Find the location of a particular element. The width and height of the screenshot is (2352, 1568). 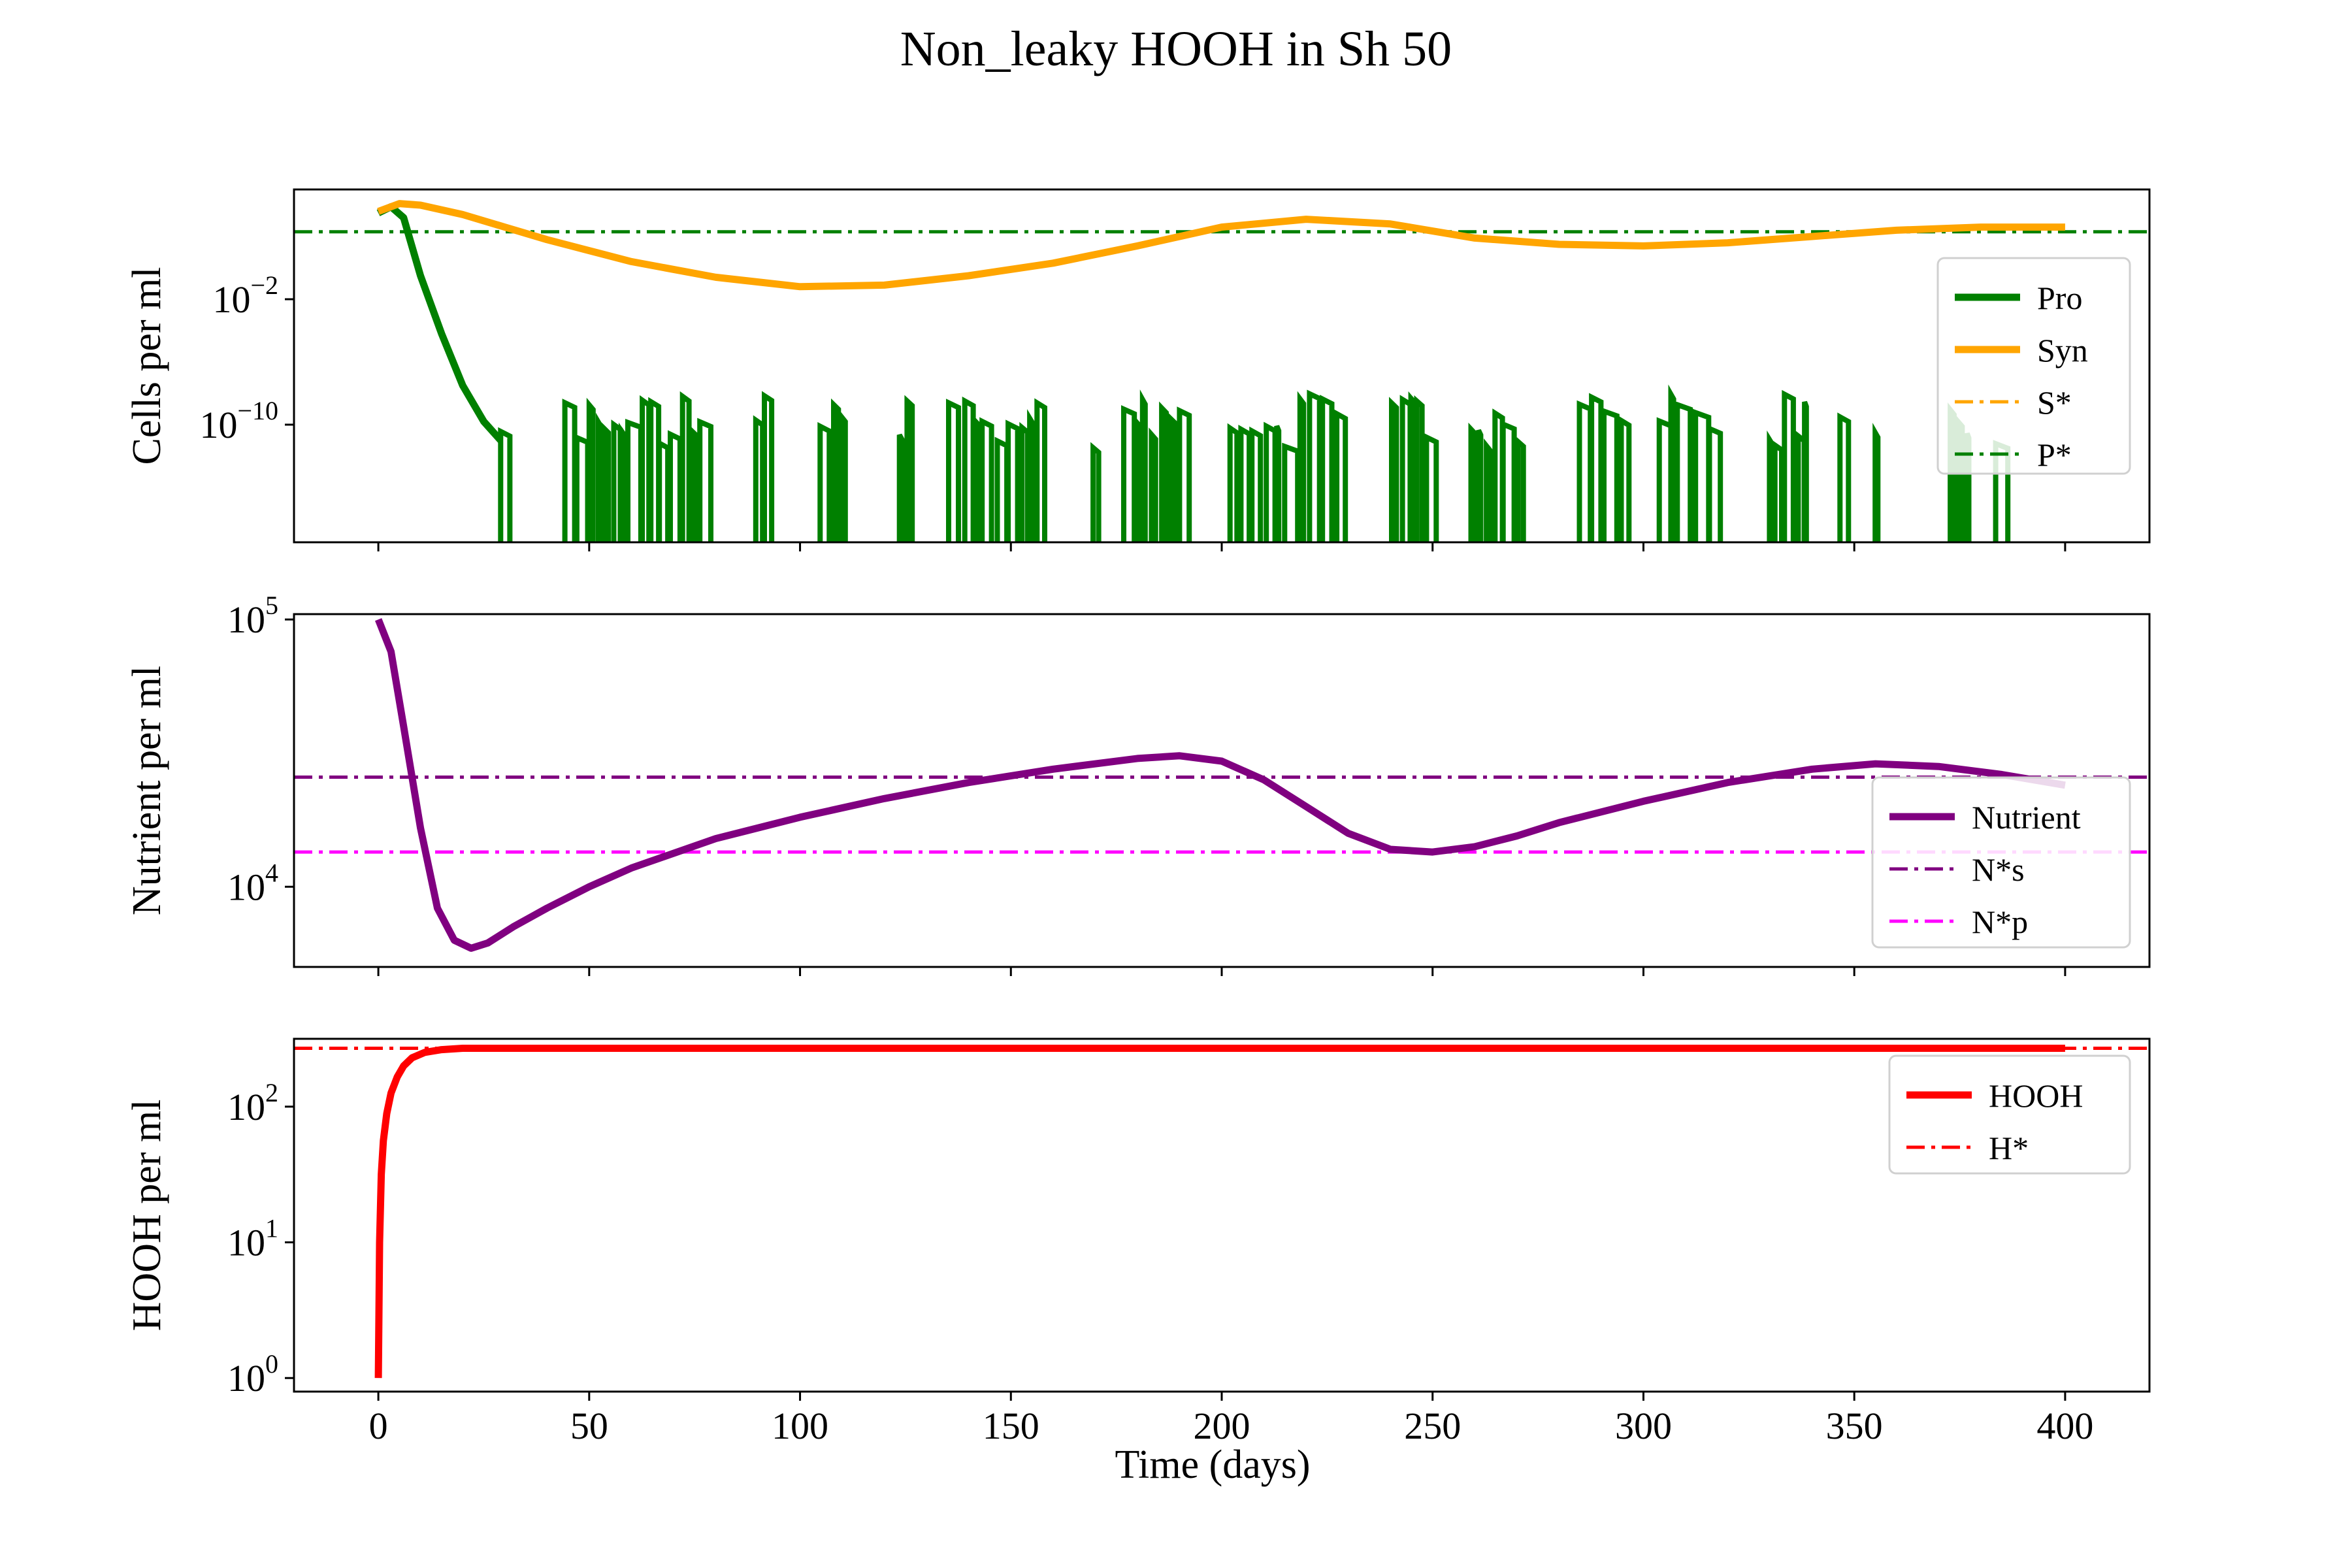

x-tick-label: 350 is located at coordinates (1854, 1426).